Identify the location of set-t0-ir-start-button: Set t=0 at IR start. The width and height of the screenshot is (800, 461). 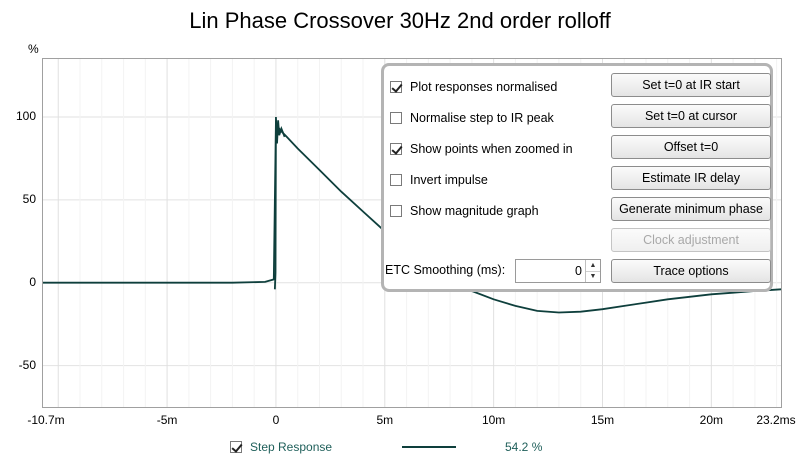
(691, 85).